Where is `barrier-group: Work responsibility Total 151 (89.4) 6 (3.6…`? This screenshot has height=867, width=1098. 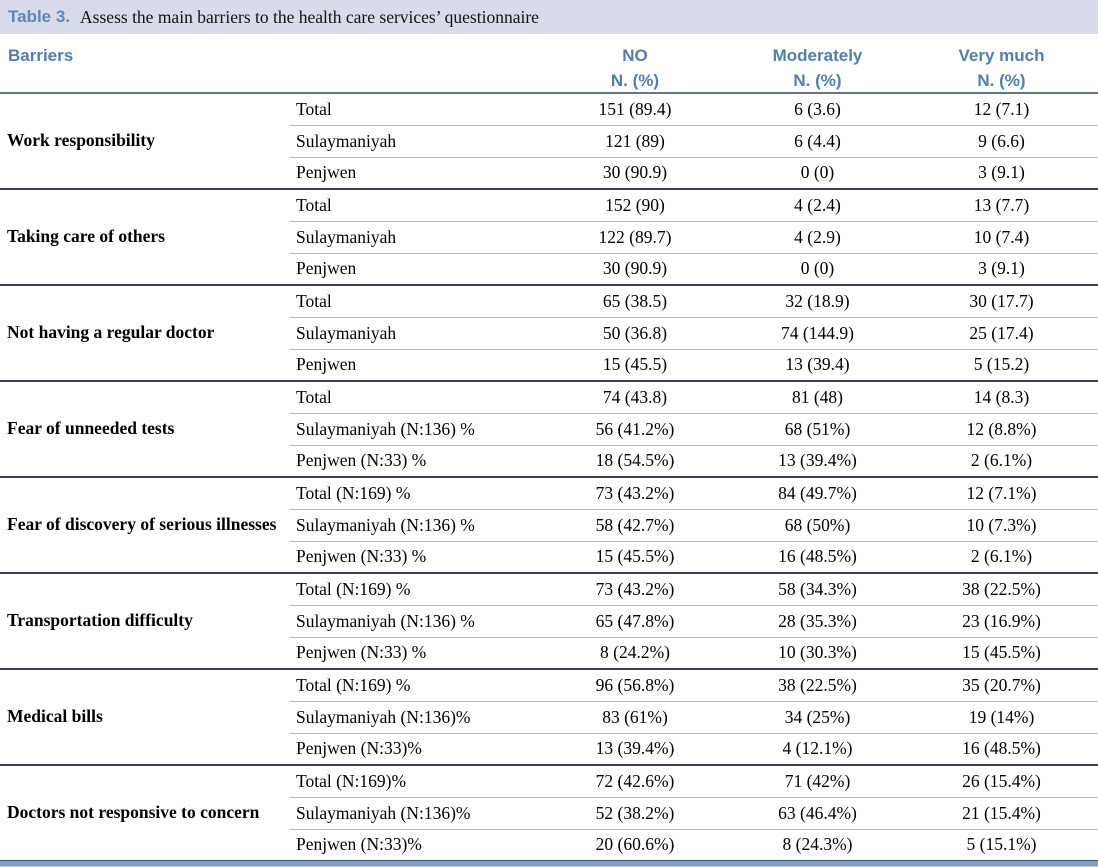 barrier-group: Work responsibility Total 151 (89.4) 6 (3.6… is located at coordinates (549, 141).